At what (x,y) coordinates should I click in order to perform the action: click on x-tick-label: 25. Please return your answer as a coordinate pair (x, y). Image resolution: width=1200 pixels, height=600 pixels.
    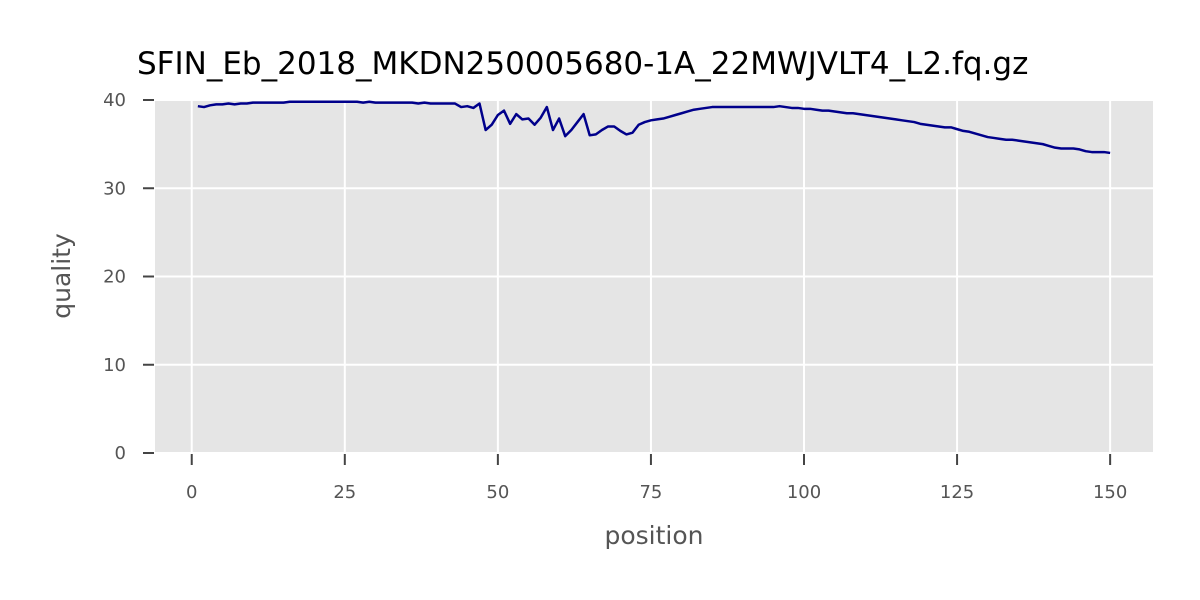
    Looking at the image, I should click on (344, 492).